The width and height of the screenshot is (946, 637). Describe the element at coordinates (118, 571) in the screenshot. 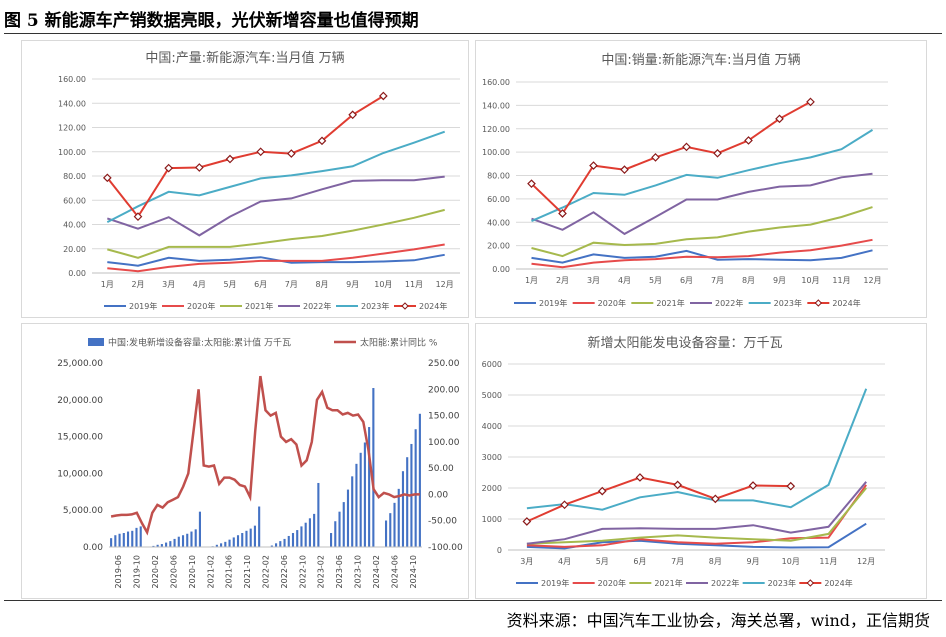

I see `x-tick-label: 2019-06` at that location.